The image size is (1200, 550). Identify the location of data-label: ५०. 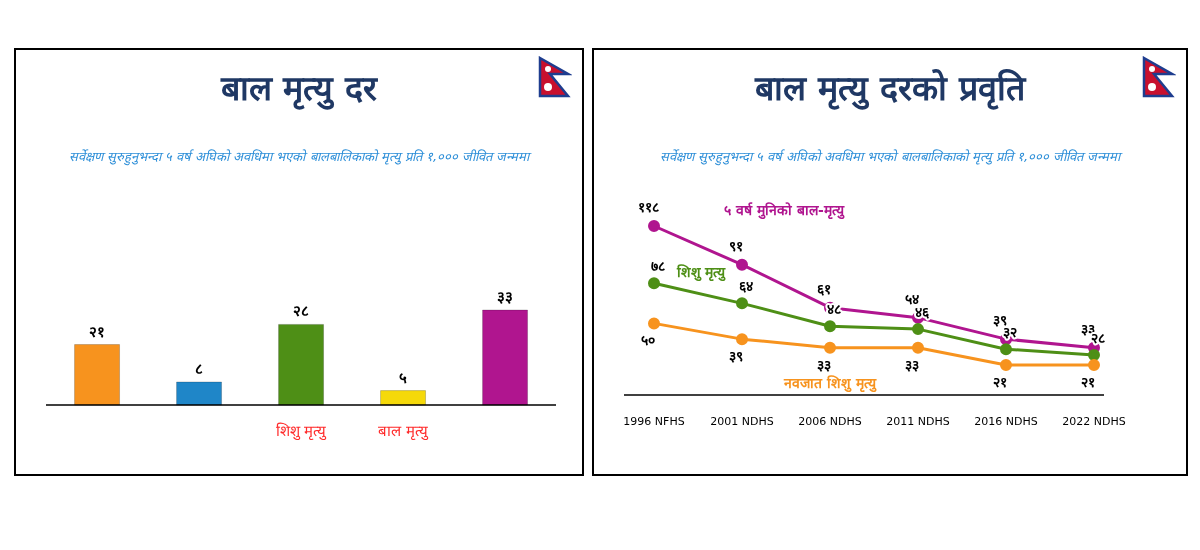
(648, 340).